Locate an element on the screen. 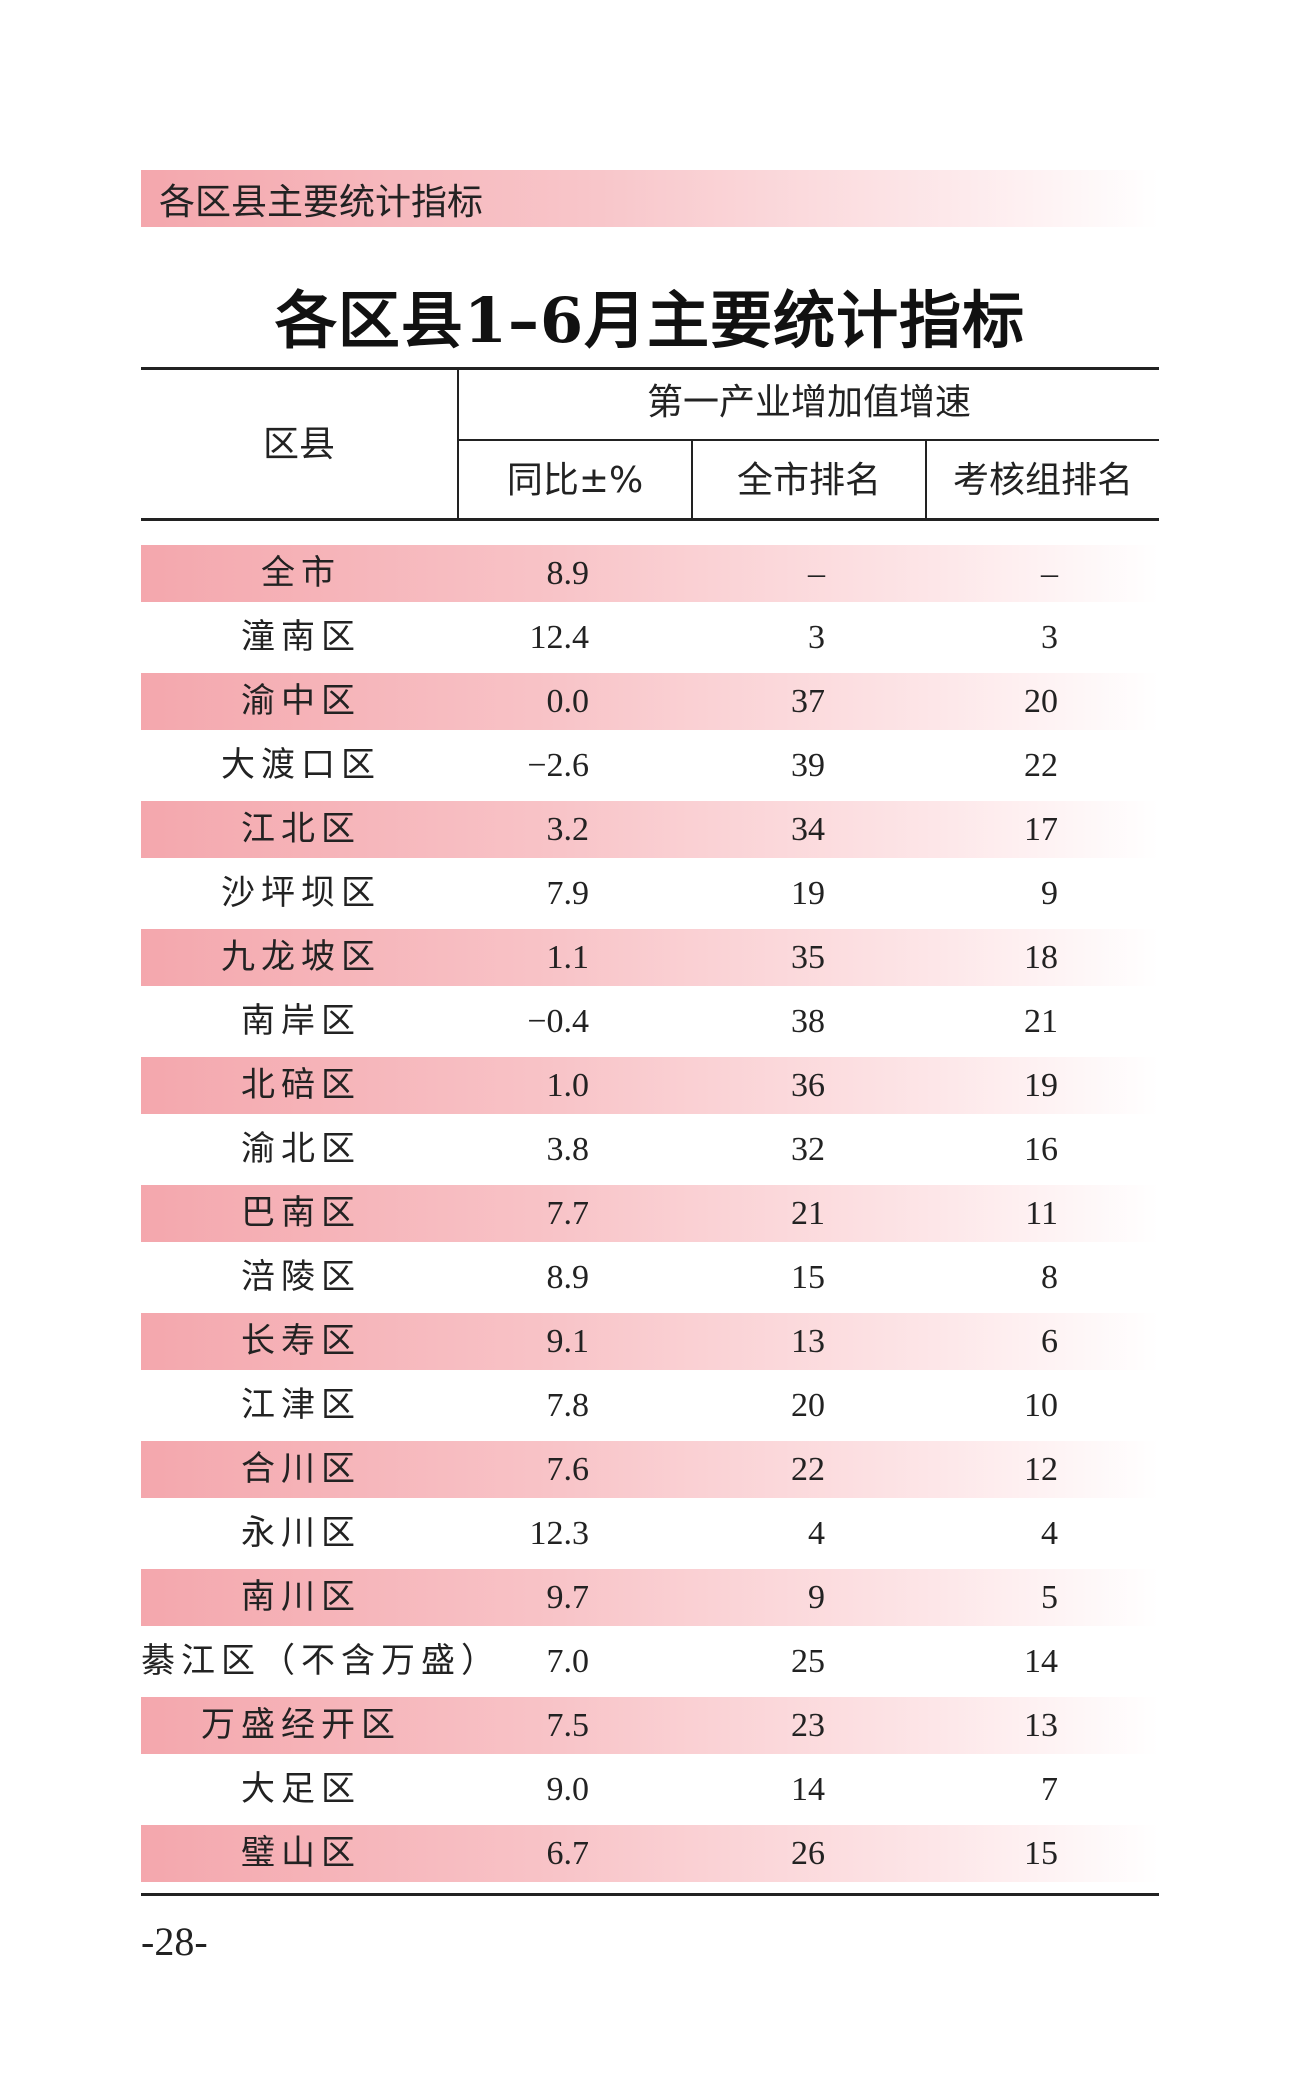 The image size is (1303, 2097). table-row: 沙坪坝区 7.9 19 9 is located at coordinates (650, 897).